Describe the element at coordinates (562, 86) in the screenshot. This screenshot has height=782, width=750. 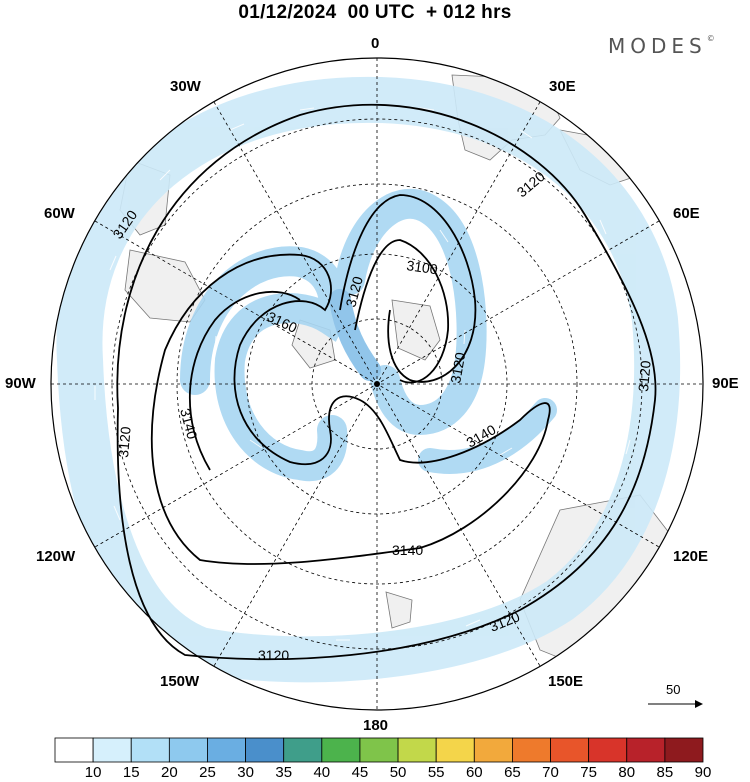
I see `lon-label-30e: 30E` at that location.